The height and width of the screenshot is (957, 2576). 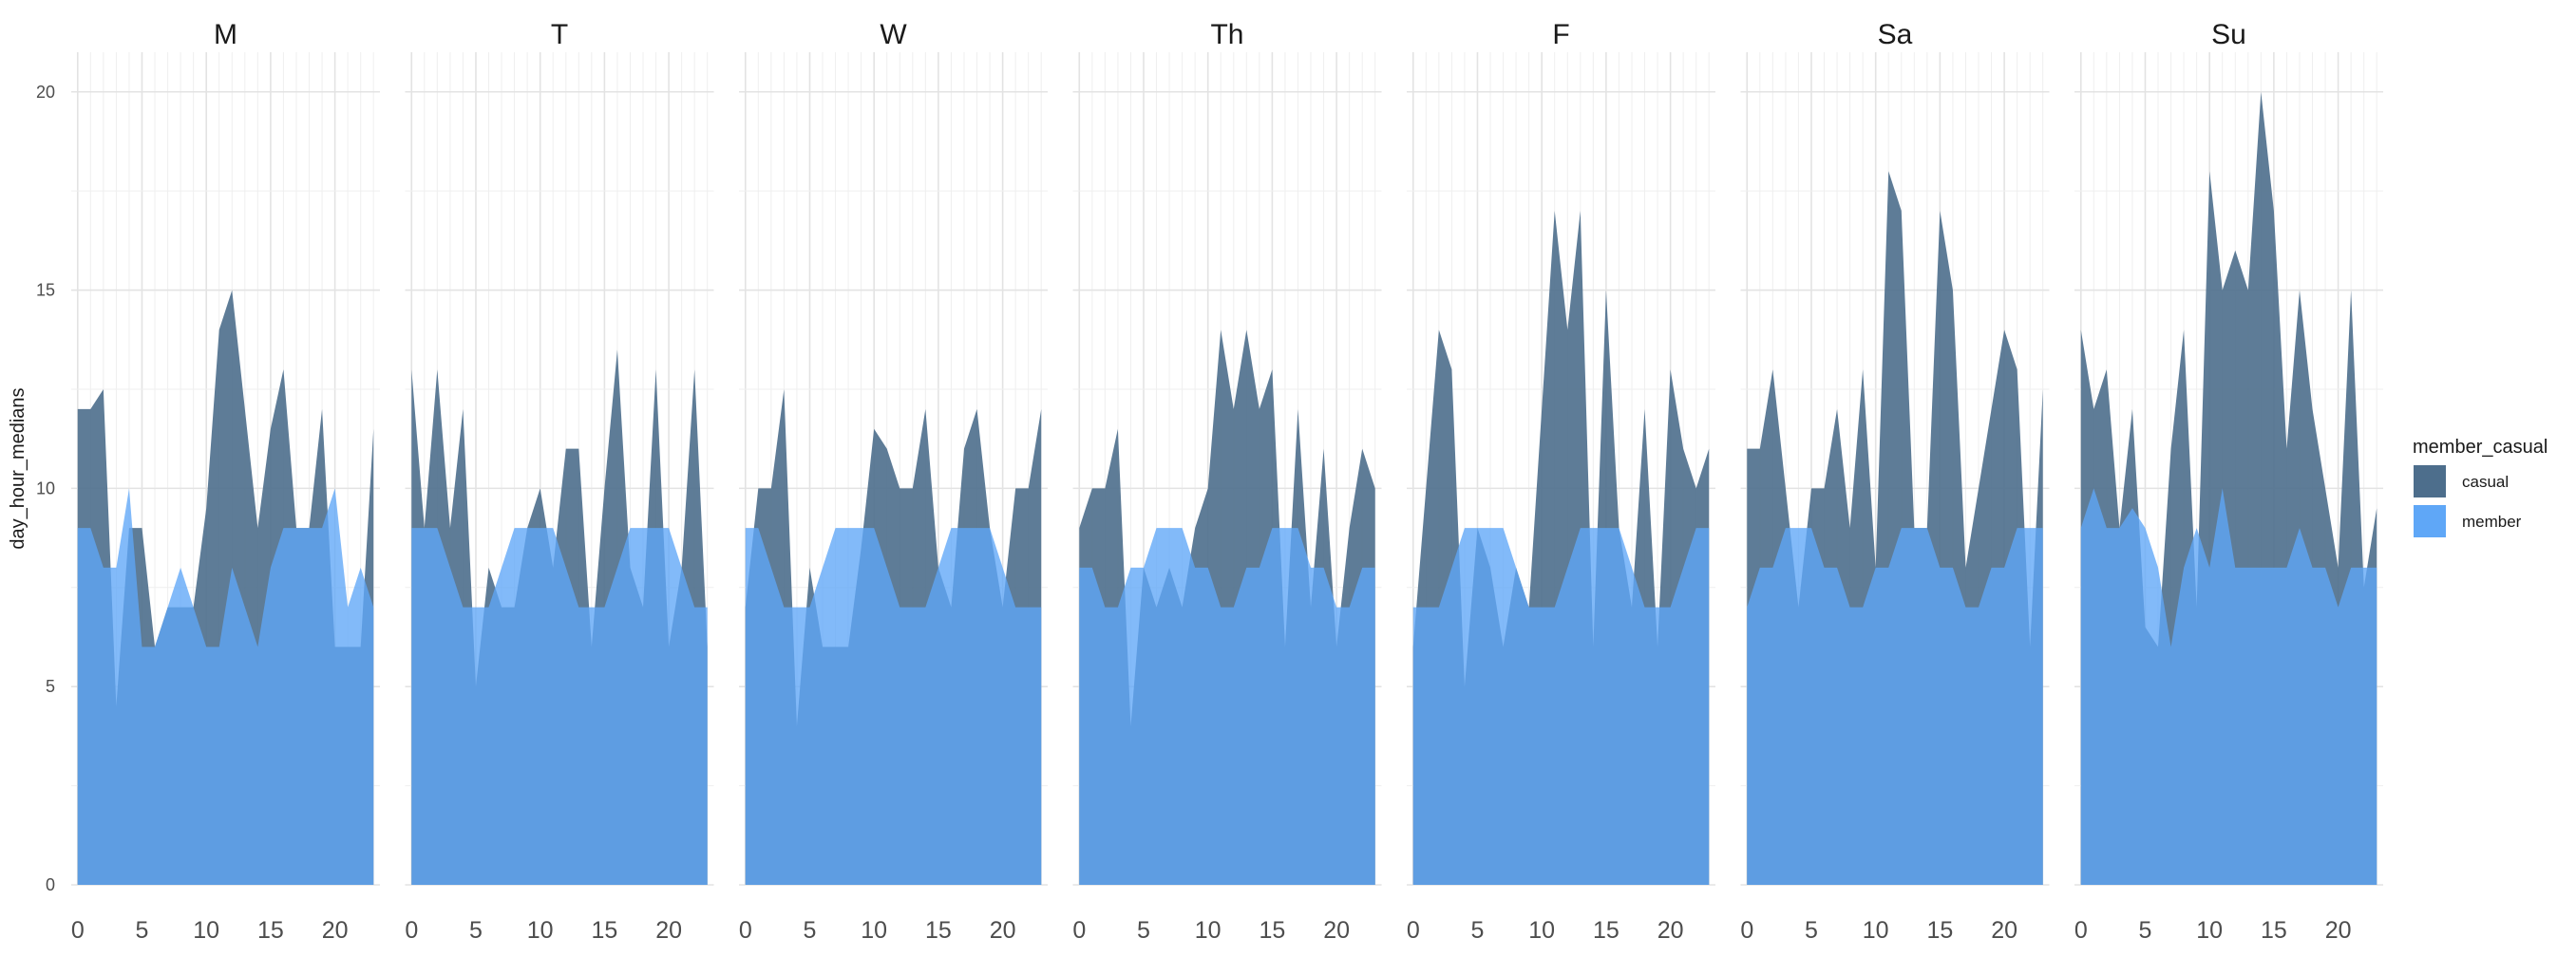 I want to click on panel-M: M 0 5 10 15 20, so click(x=225, y=481).